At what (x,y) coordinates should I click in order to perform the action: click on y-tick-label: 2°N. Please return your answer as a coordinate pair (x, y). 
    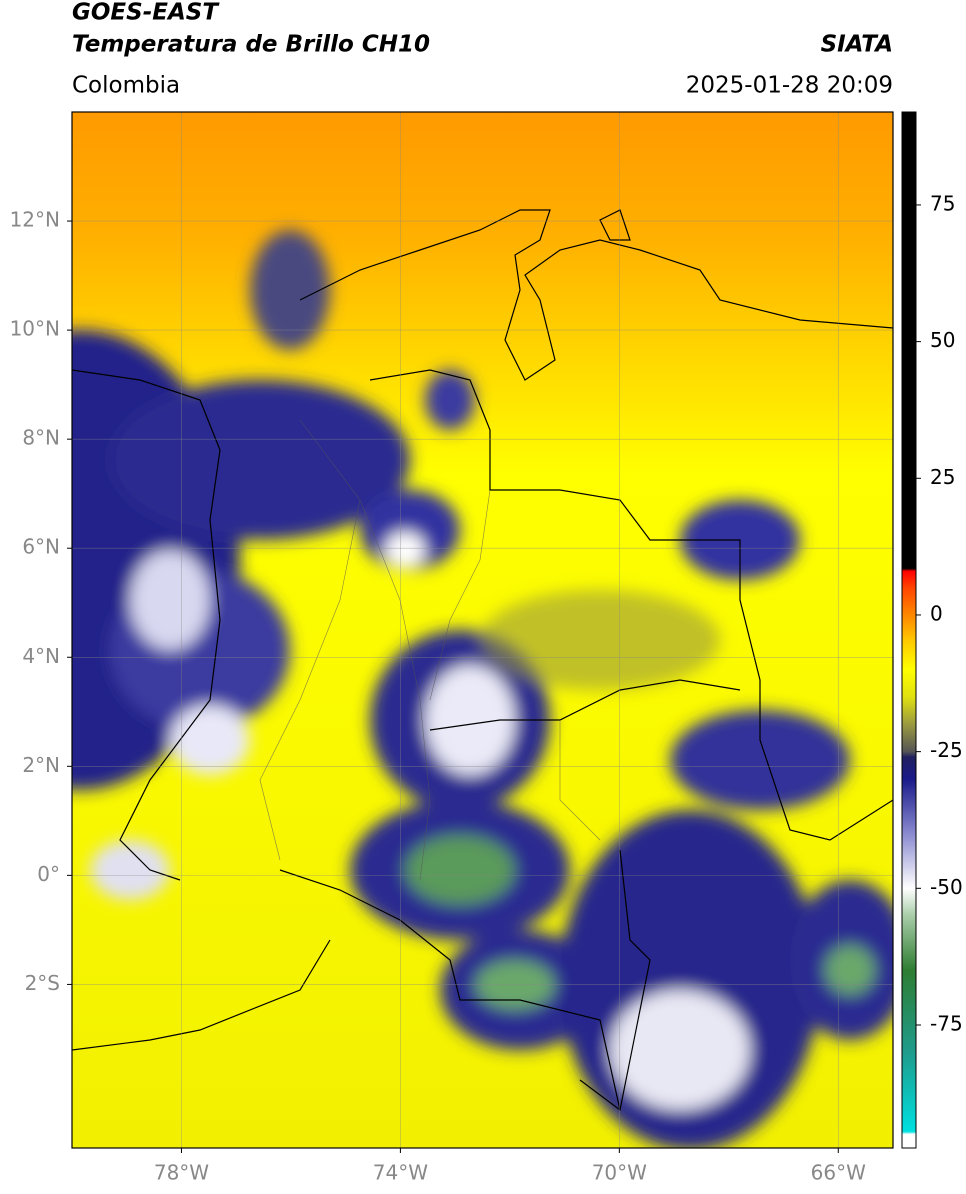
    Looking at the image, I should click on (41, 765).